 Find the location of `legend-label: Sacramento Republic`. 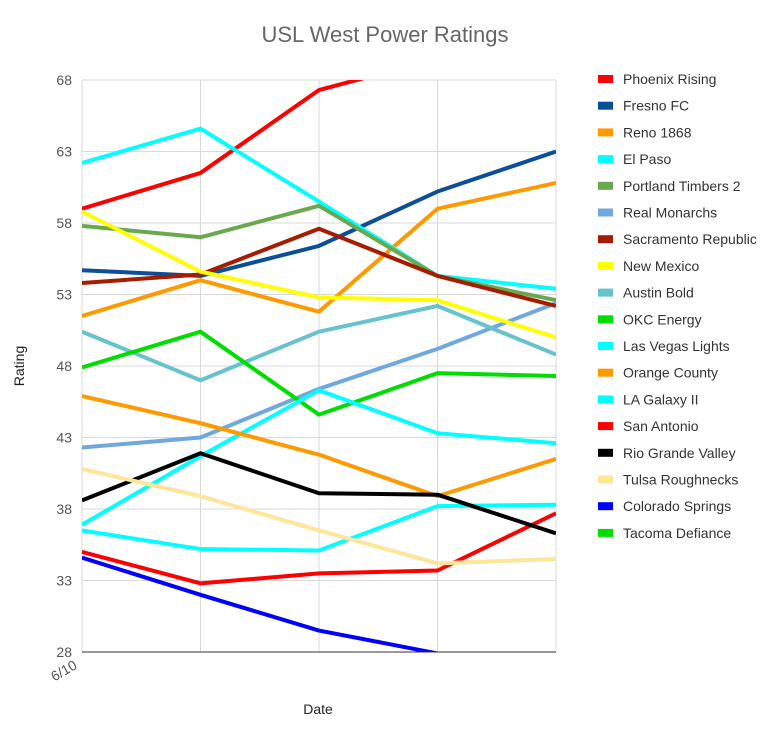

legend-label: Sacramento Republic is located at coordinates (690, 239).